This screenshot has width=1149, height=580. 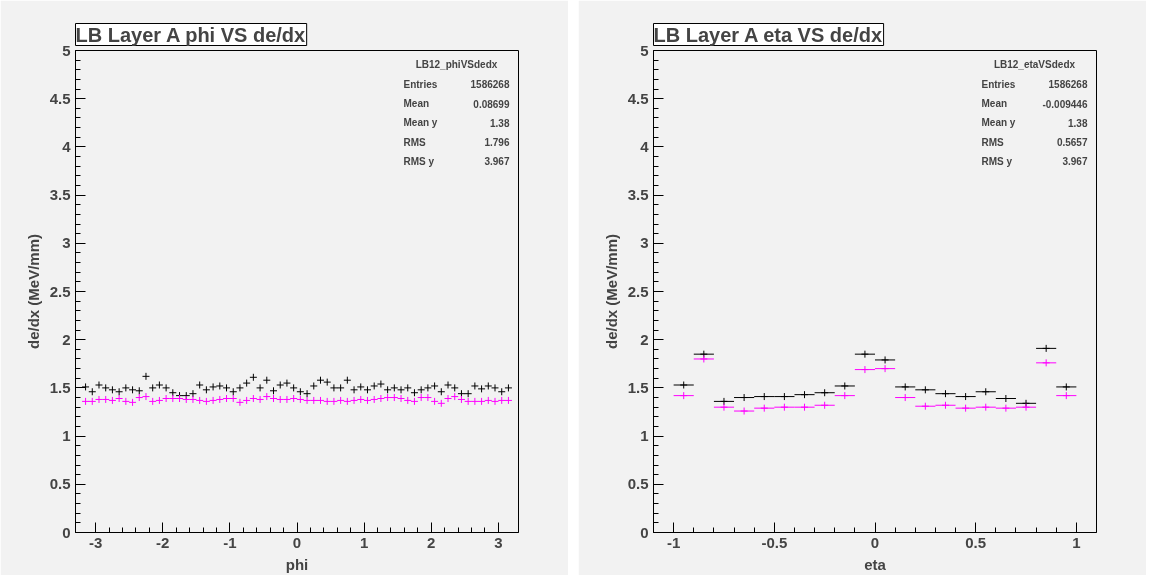 What do you see at coordinates (1072, 143) in the screenshot?
I see `annotation: 0.5657` at bounding box center [1072, 143].